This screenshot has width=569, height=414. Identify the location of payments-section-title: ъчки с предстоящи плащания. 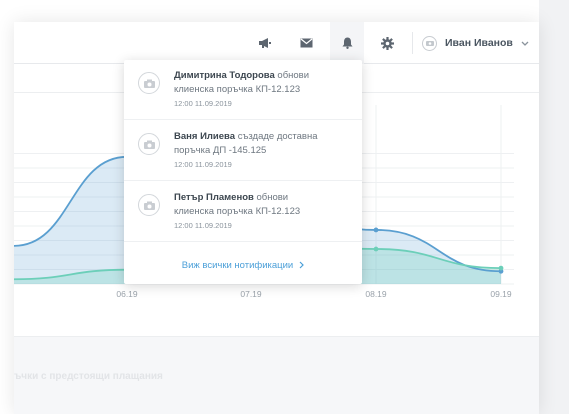
(88, 376).